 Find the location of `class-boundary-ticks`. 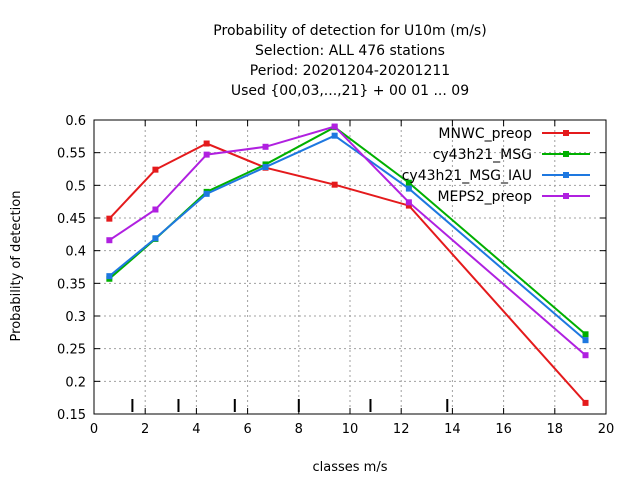

class-boundary-ticks is located at coordinates (290, 405).